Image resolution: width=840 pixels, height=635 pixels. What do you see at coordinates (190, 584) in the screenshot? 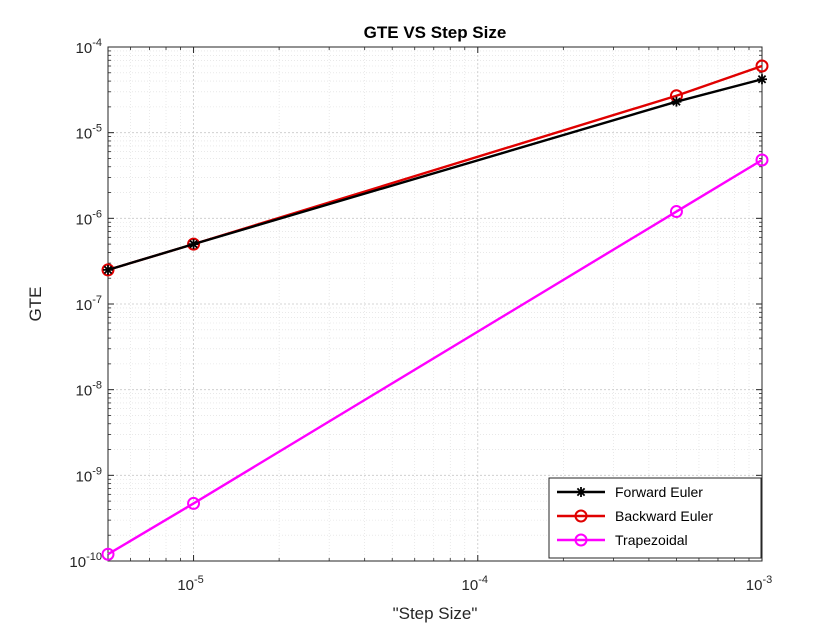
I see `x-tick-label: 10⁻⁵` at bounding box center [190, 584].